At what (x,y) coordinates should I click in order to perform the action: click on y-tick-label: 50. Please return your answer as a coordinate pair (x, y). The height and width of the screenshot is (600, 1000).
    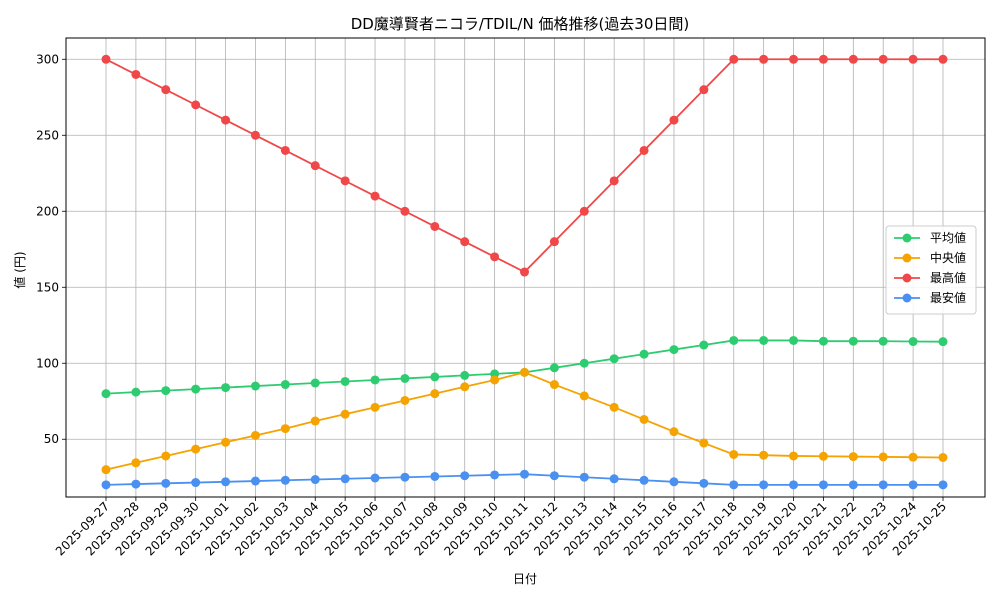
    Looking at the image, I should click on (51, 439).